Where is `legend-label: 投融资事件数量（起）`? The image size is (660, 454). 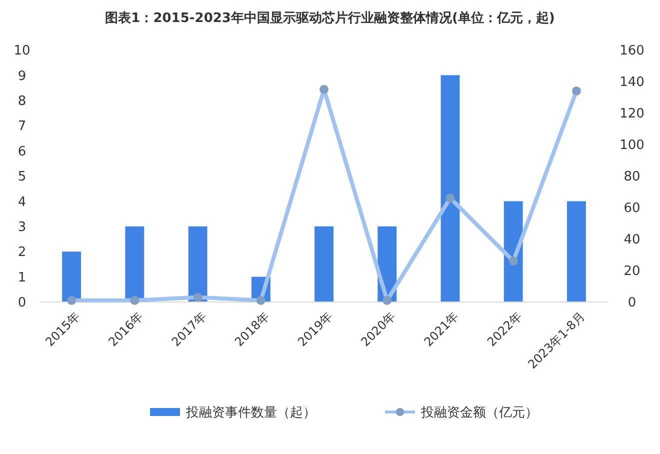
legend-label: 投融资事件数量（起） is located at coordinates (250, 413).